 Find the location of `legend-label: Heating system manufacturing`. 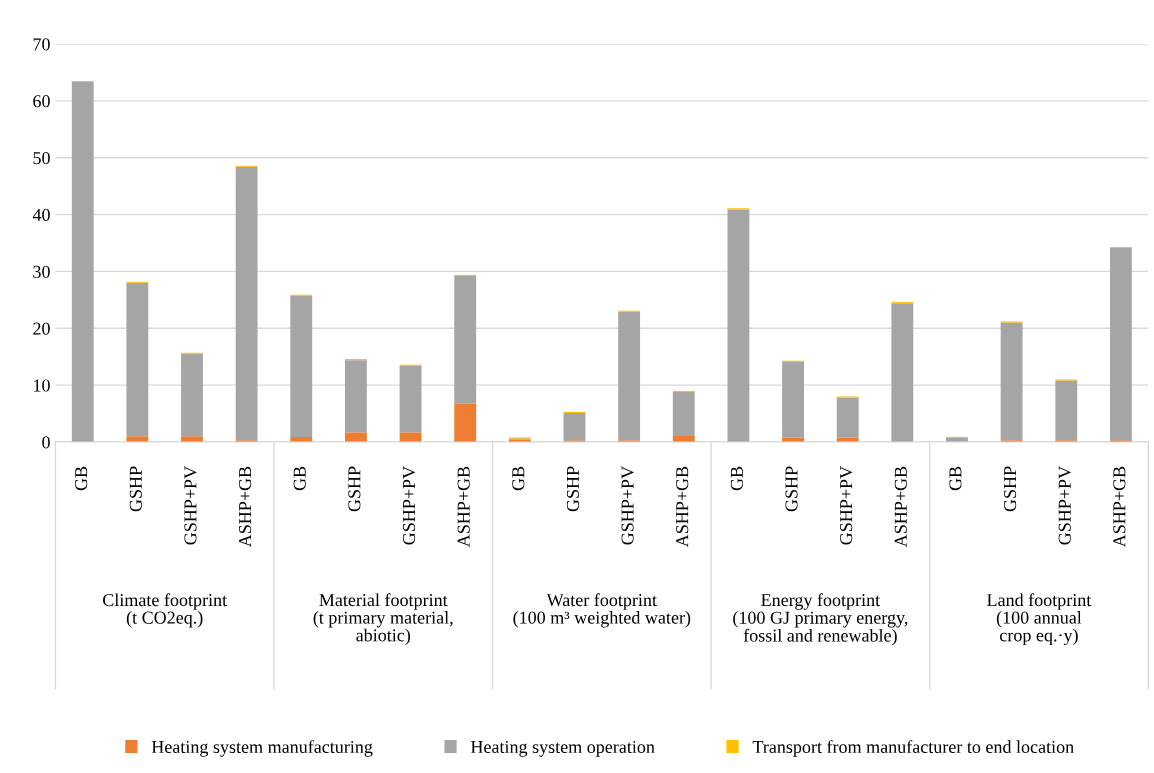

legend-label: Heating system manufacturing is located at coordinates (262, 748).